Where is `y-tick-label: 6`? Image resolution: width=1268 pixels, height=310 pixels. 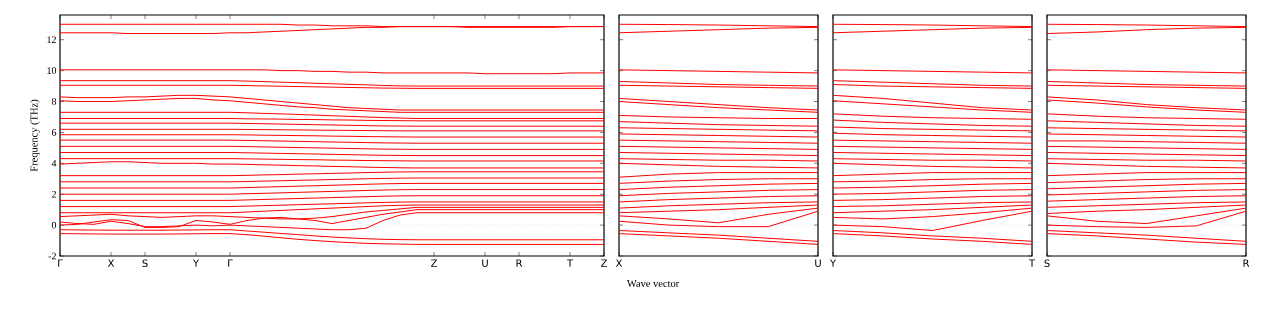
y-tick-label: 6 is located at coordinates (54, 132).